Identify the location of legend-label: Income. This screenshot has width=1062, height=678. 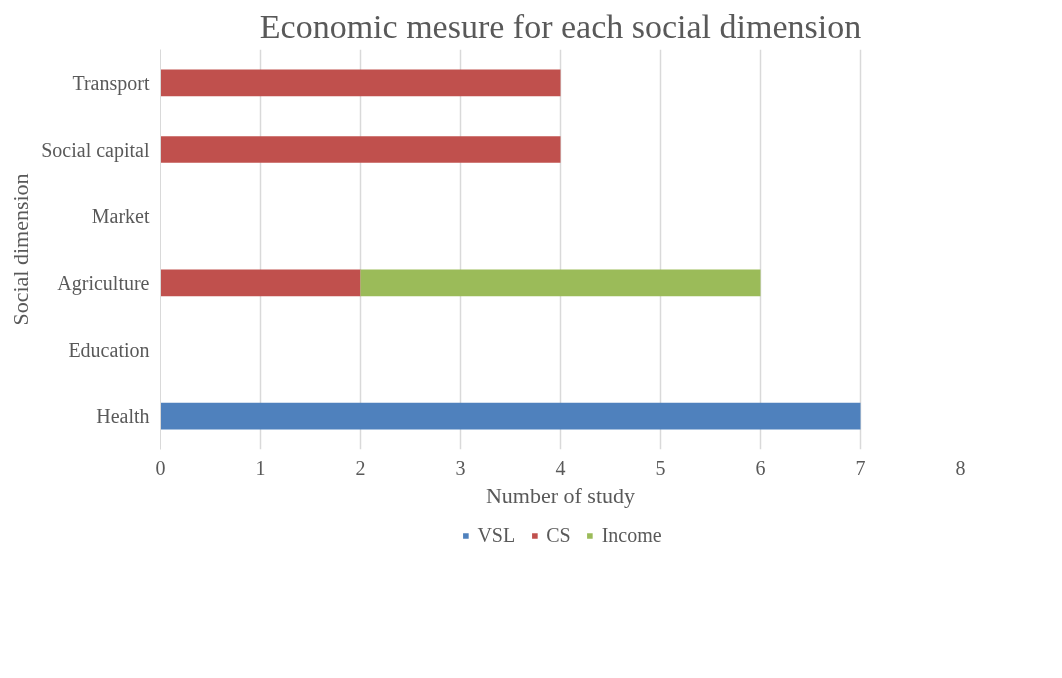
(631, 535).